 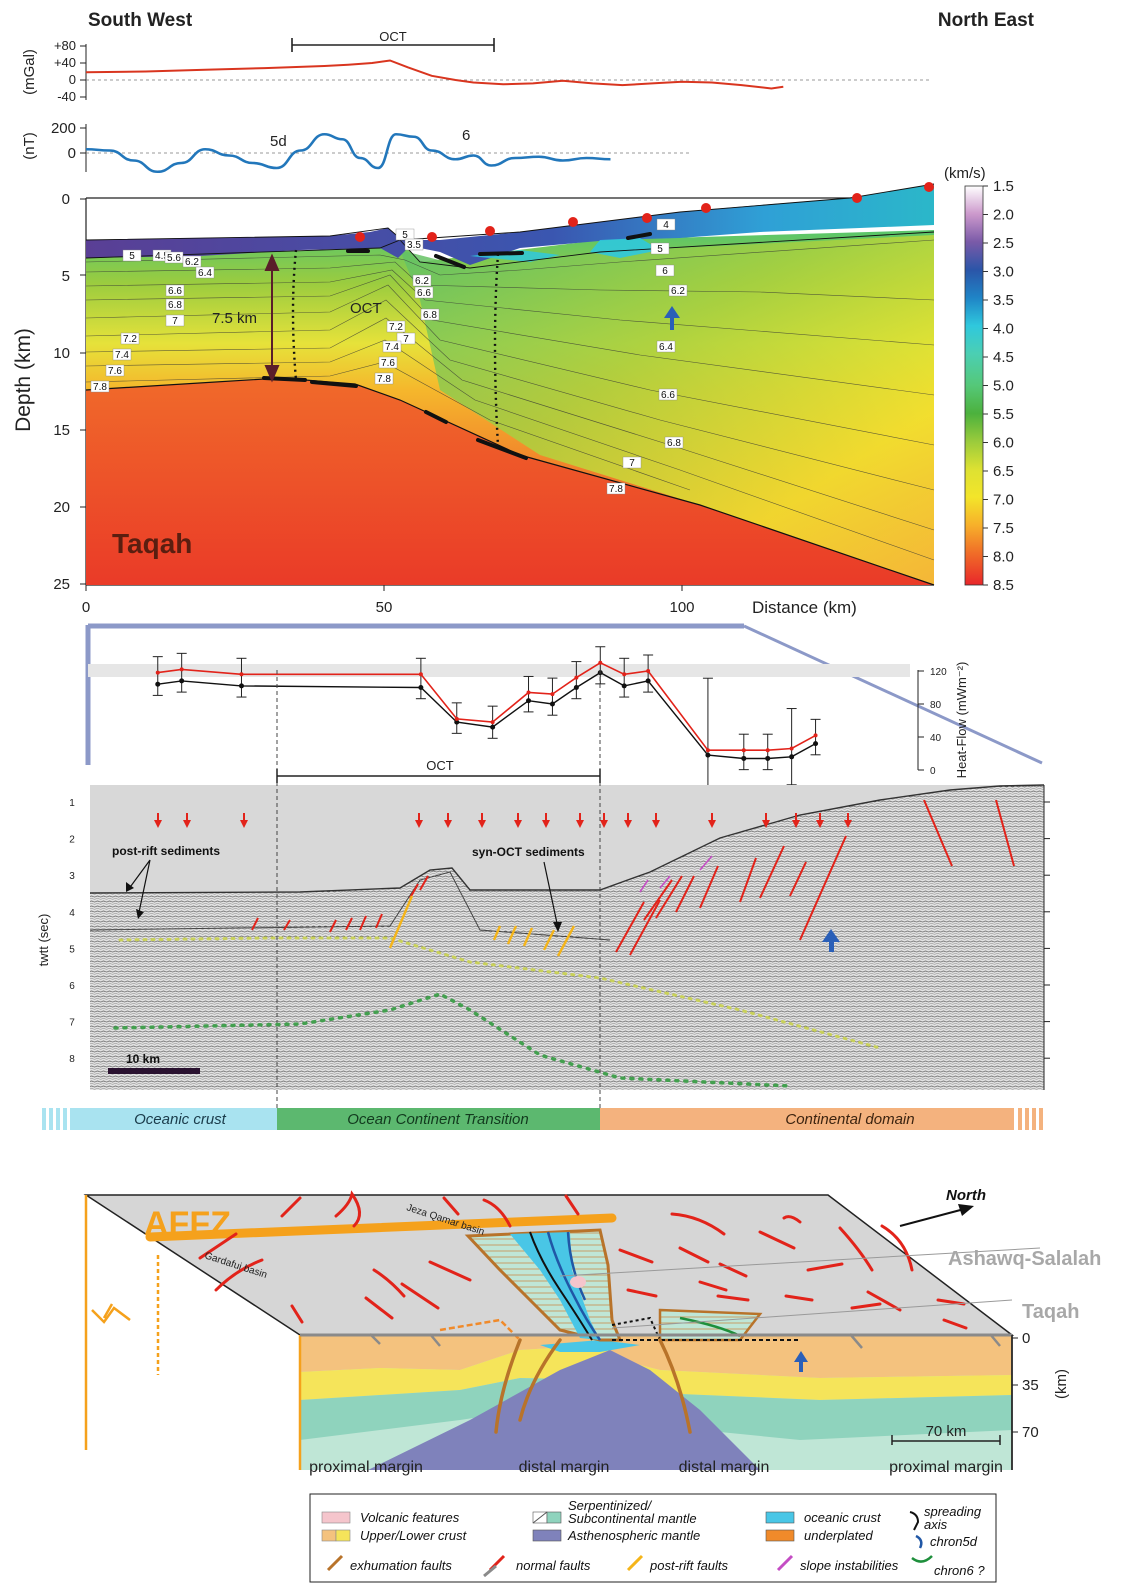 I want to click on twtt-tick: 4, so click(x=72, y=913).